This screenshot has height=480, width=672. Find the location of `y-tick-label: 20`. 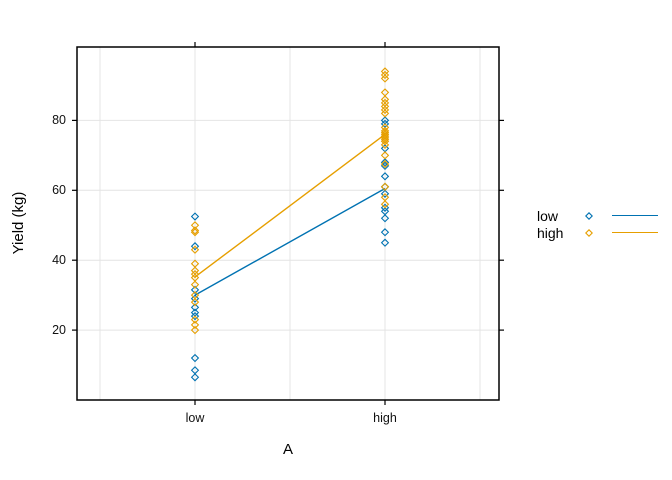

y-tick-label: 20 is located at coordinates (59, 330).